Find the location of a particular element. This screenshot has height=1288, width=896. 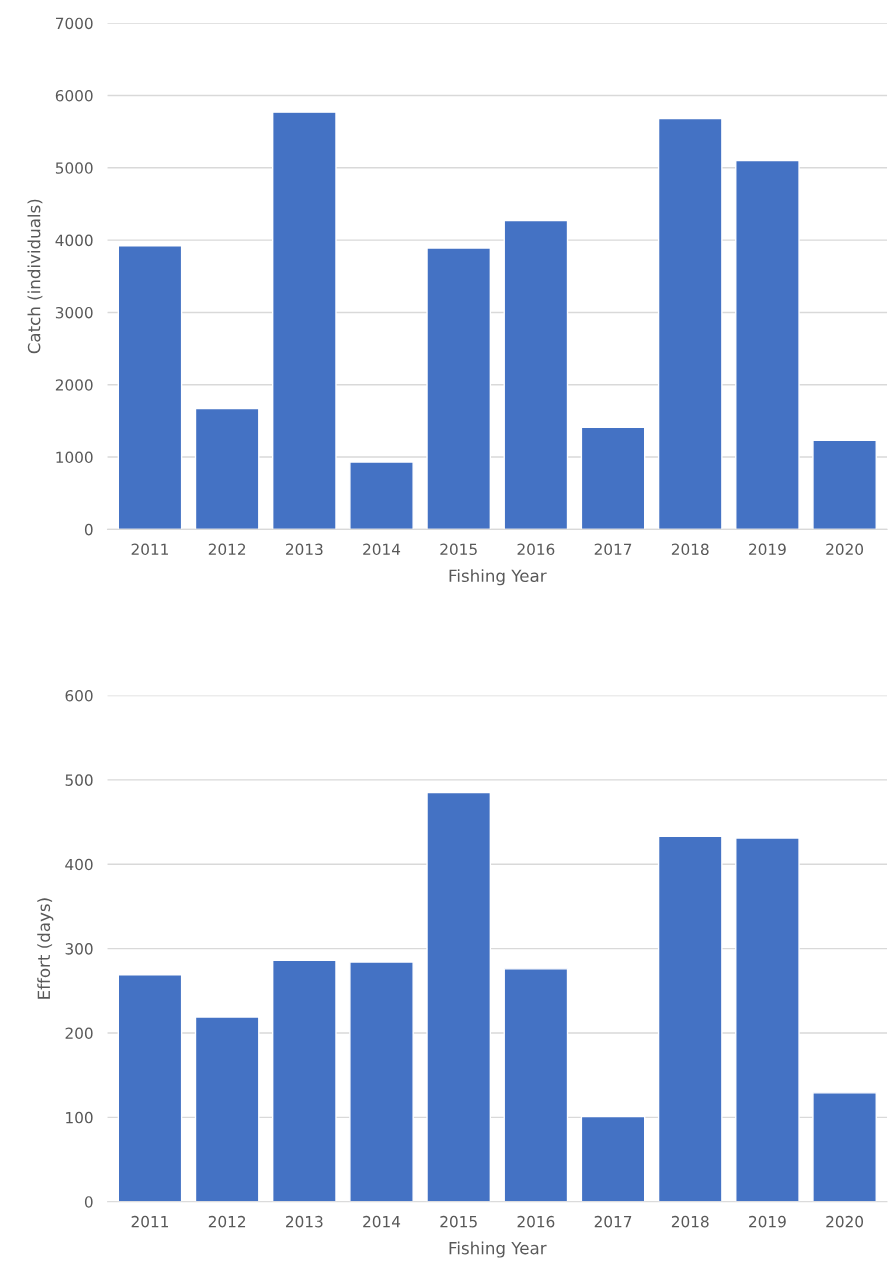

y-tick-label: 100 is located at coordinates (79, 1117).